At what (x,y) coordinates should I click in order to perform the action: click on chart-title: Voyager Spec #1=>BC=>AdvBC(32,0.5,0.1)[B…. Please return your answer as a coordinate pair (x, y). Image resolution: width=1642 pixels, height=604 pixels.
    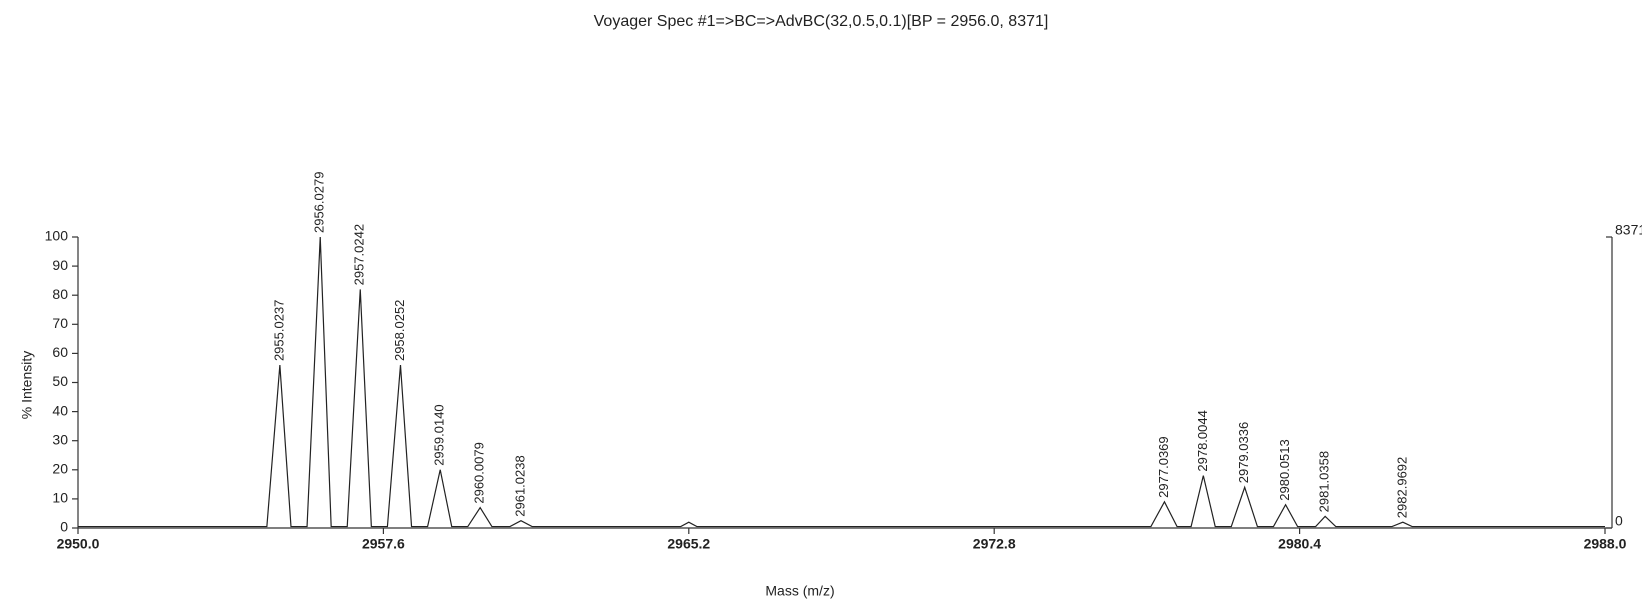
    Looking at the image, I should click on (821, 21).